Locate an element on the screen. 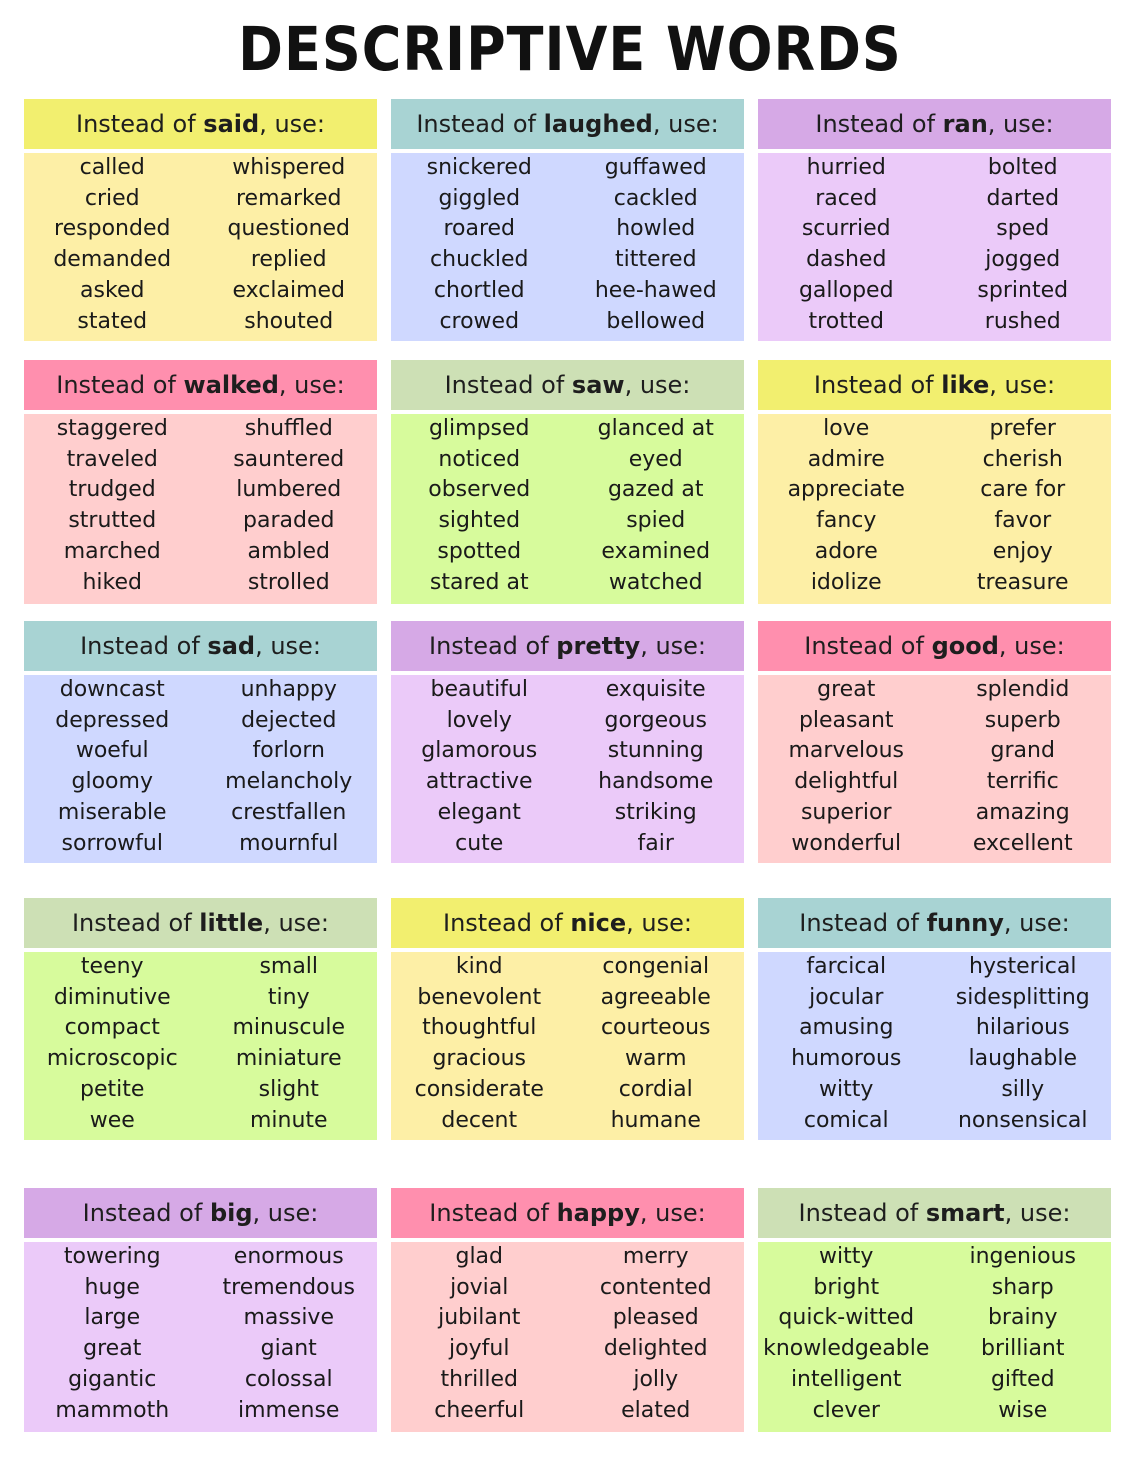 The width and height of the screenshot is (1140, 1476). word-item: thrilled is located at coordinates (479, 1379).